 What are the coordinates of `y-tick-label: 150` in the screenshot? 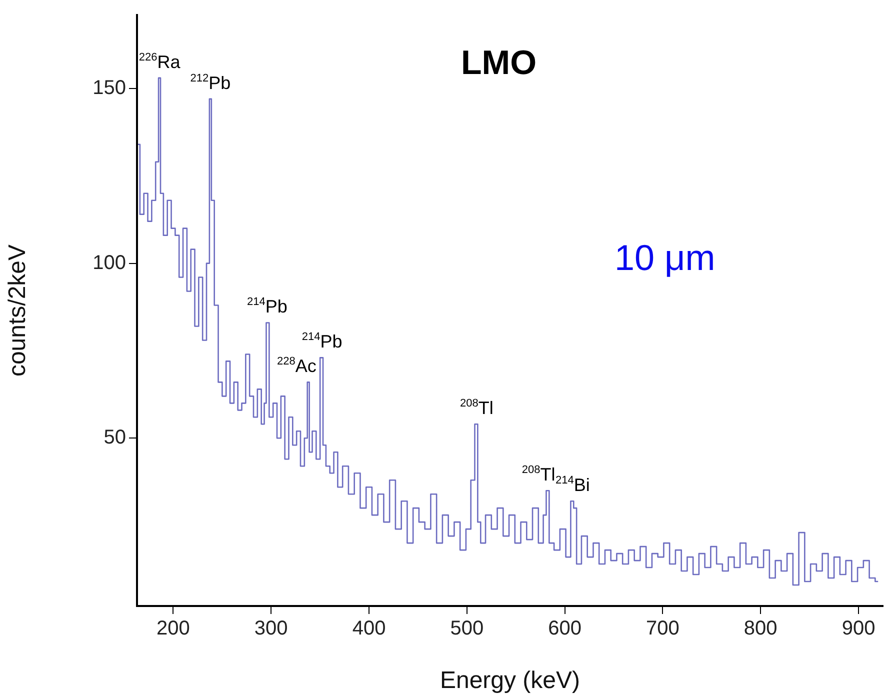 It's located at (109, 87).